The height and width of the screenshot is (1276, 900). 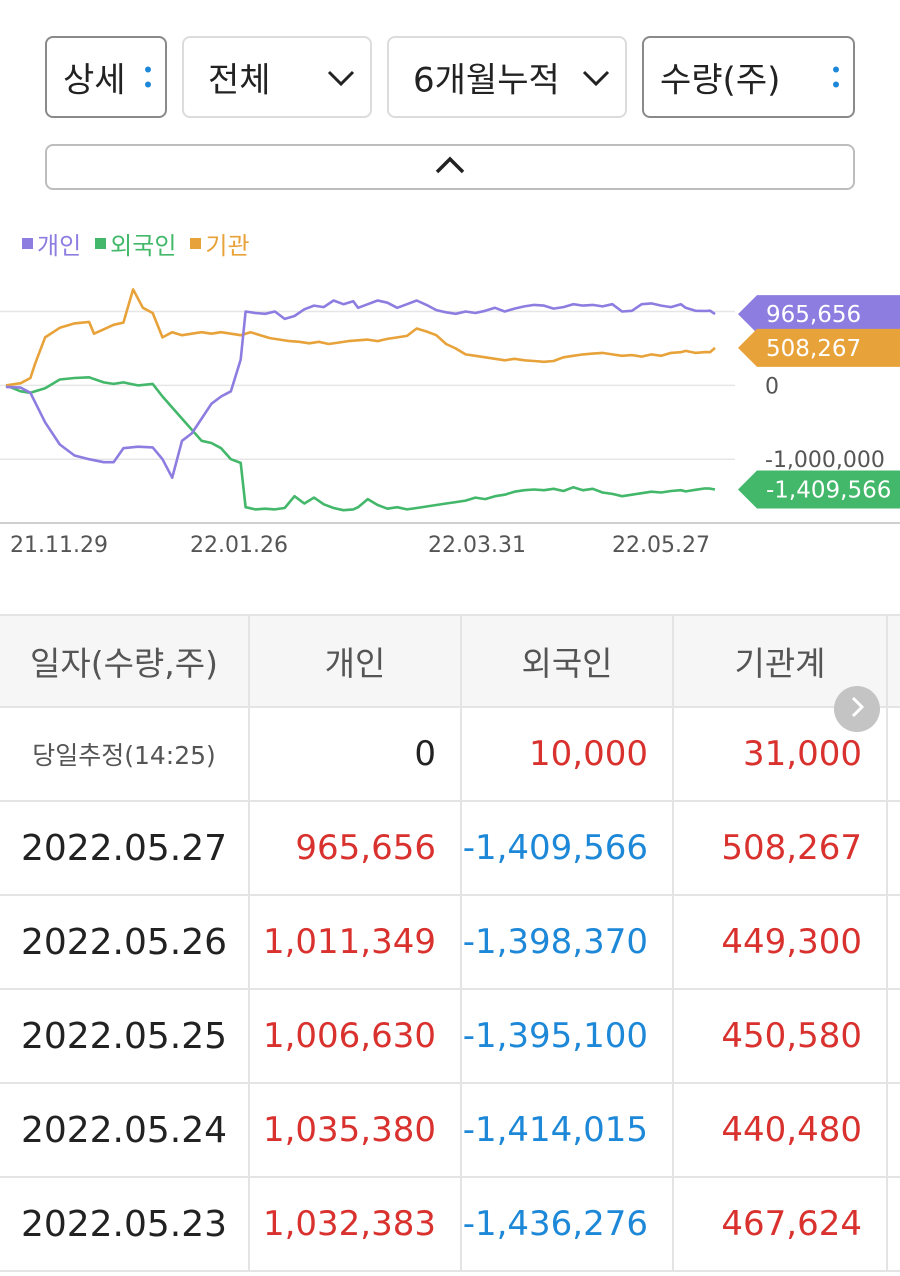 What do you see at coordinates (94, 80) in the screenshot?
I see `detail-select-label: 상세` at bounding box center [94, 80].